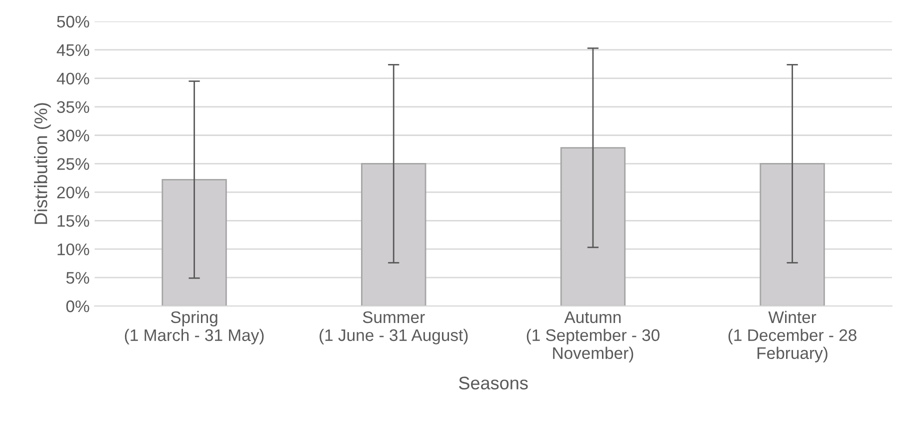 This screenshot has width=901, height=428. Describe the element at coordinates (73, 22) in the screenshot. I see `y-tick-label: 50%` at that location.